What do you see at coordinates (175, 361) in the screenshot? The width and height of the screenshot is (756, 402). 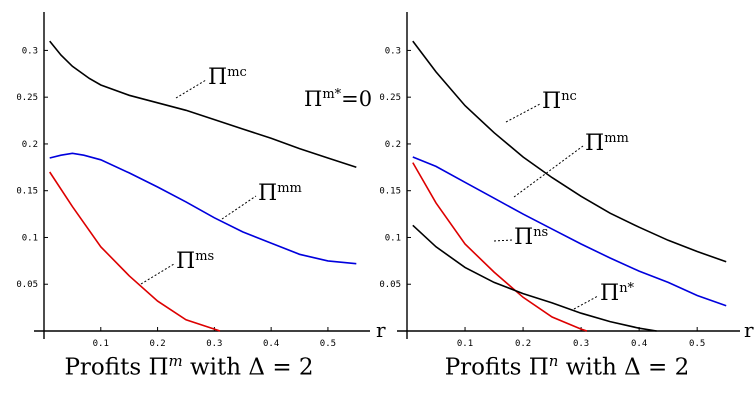 I see `caption-left-sup: m` at bounding box center [175, 361].